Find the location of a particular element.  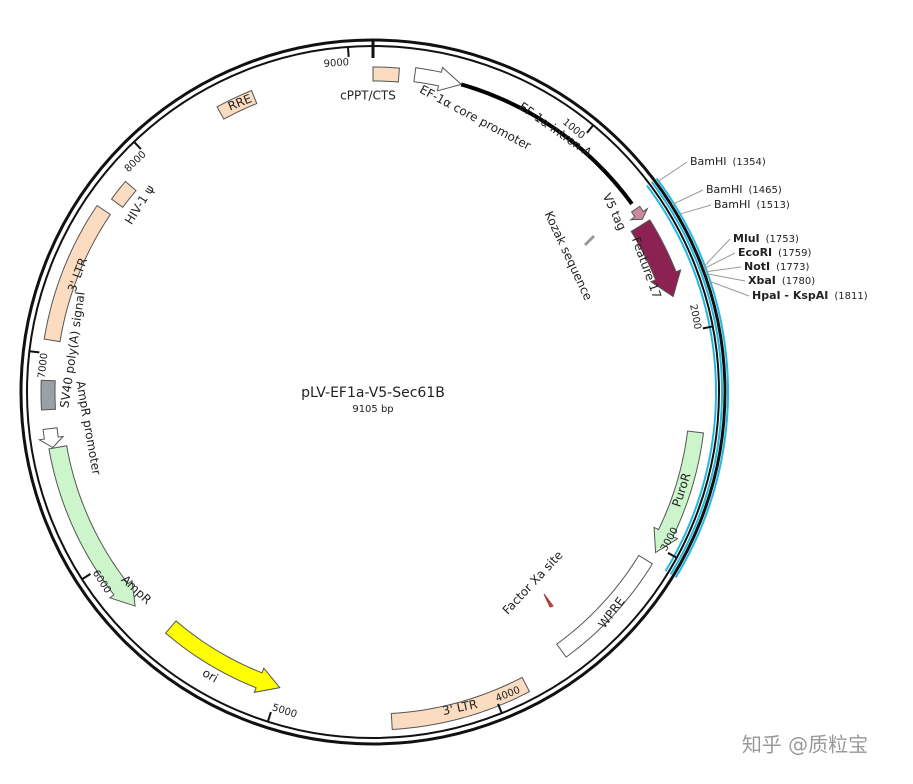

site-position: (1759) is located at coordinates (794, 253).